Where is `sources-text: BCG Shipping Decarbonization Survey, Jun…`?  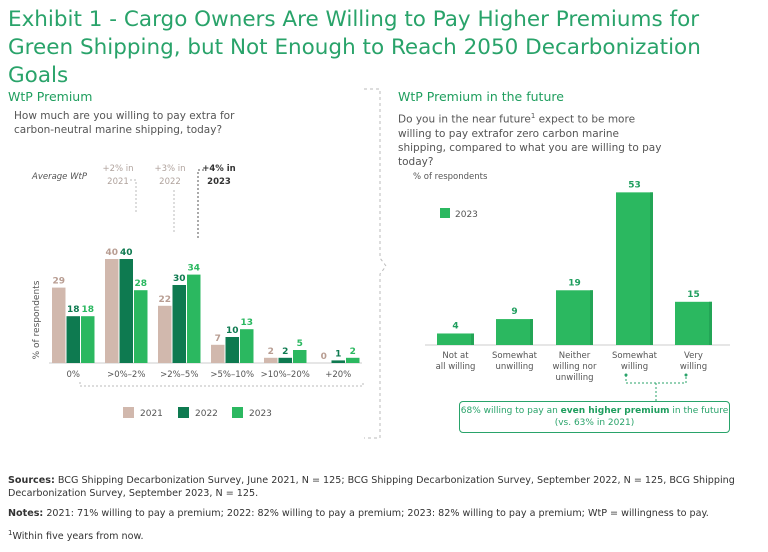
sources-text: BCG Shipping Decarbonization Survey, Jun… is located at coordinates (371, 487).